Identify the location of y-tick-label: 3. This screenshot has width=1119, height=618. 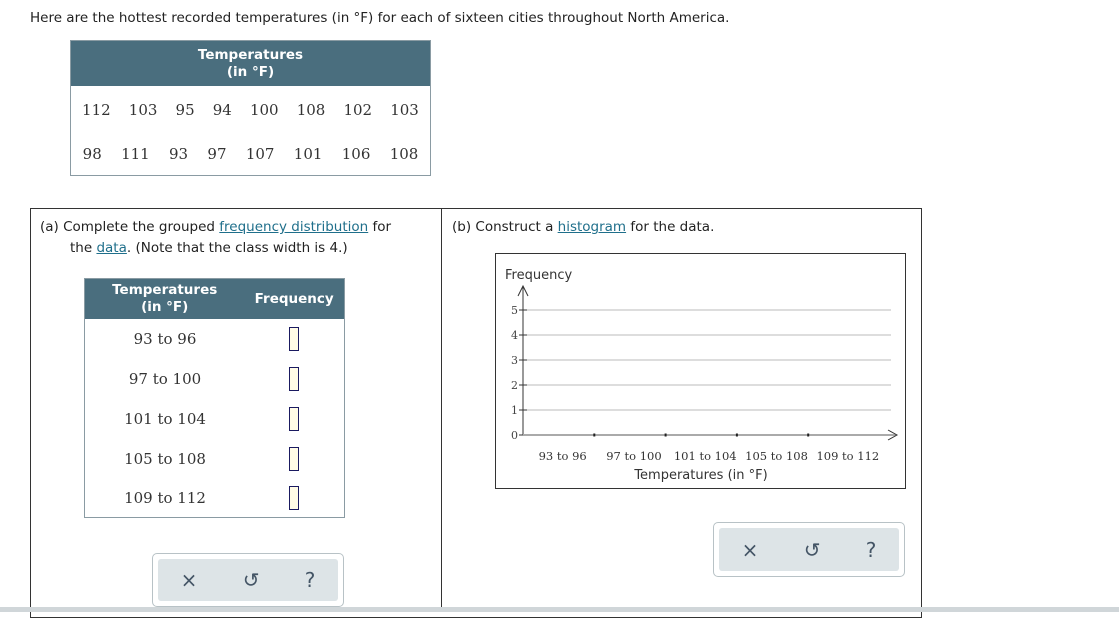
(514, 360).